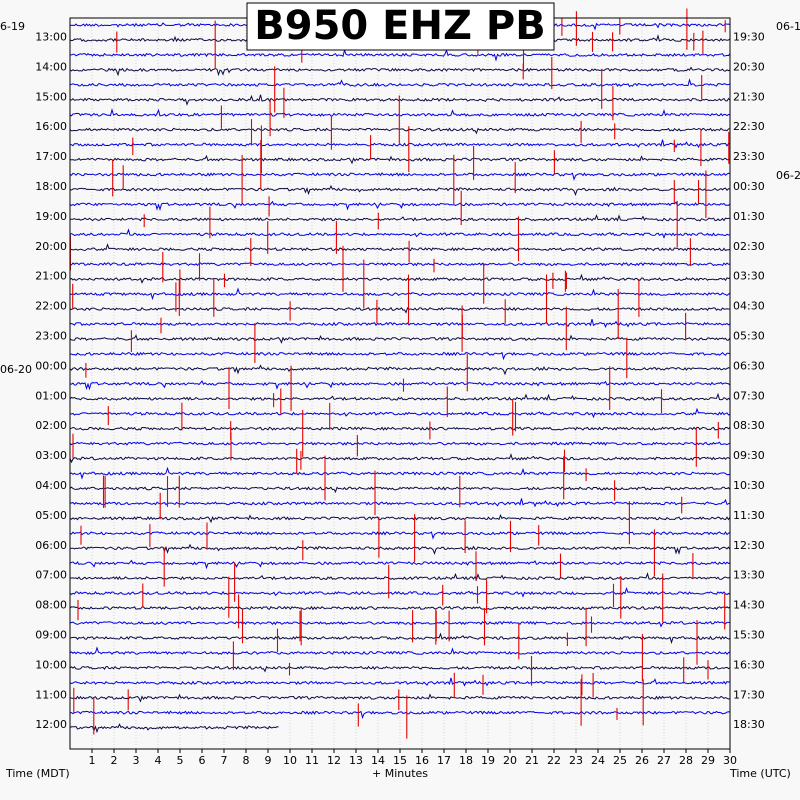  What do you see at coordinates (378, 760) in the screenshot?
I see `x-tick-label: 14` at bounding box center [378, 760].